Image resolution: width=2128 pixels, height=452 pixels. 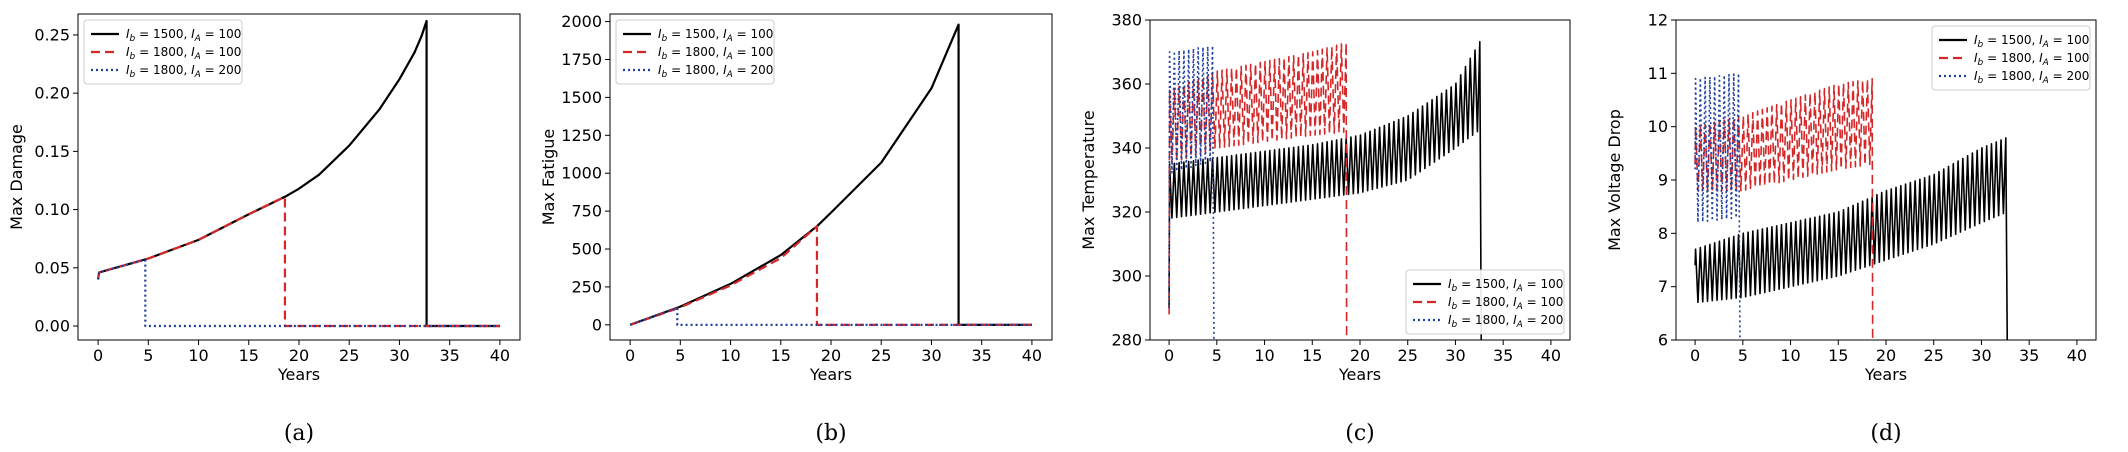 What do you see at coordinates (1663, 180) in the screenshot?
I see `y-tick-label: 9` at bounding box center [1663, 180].